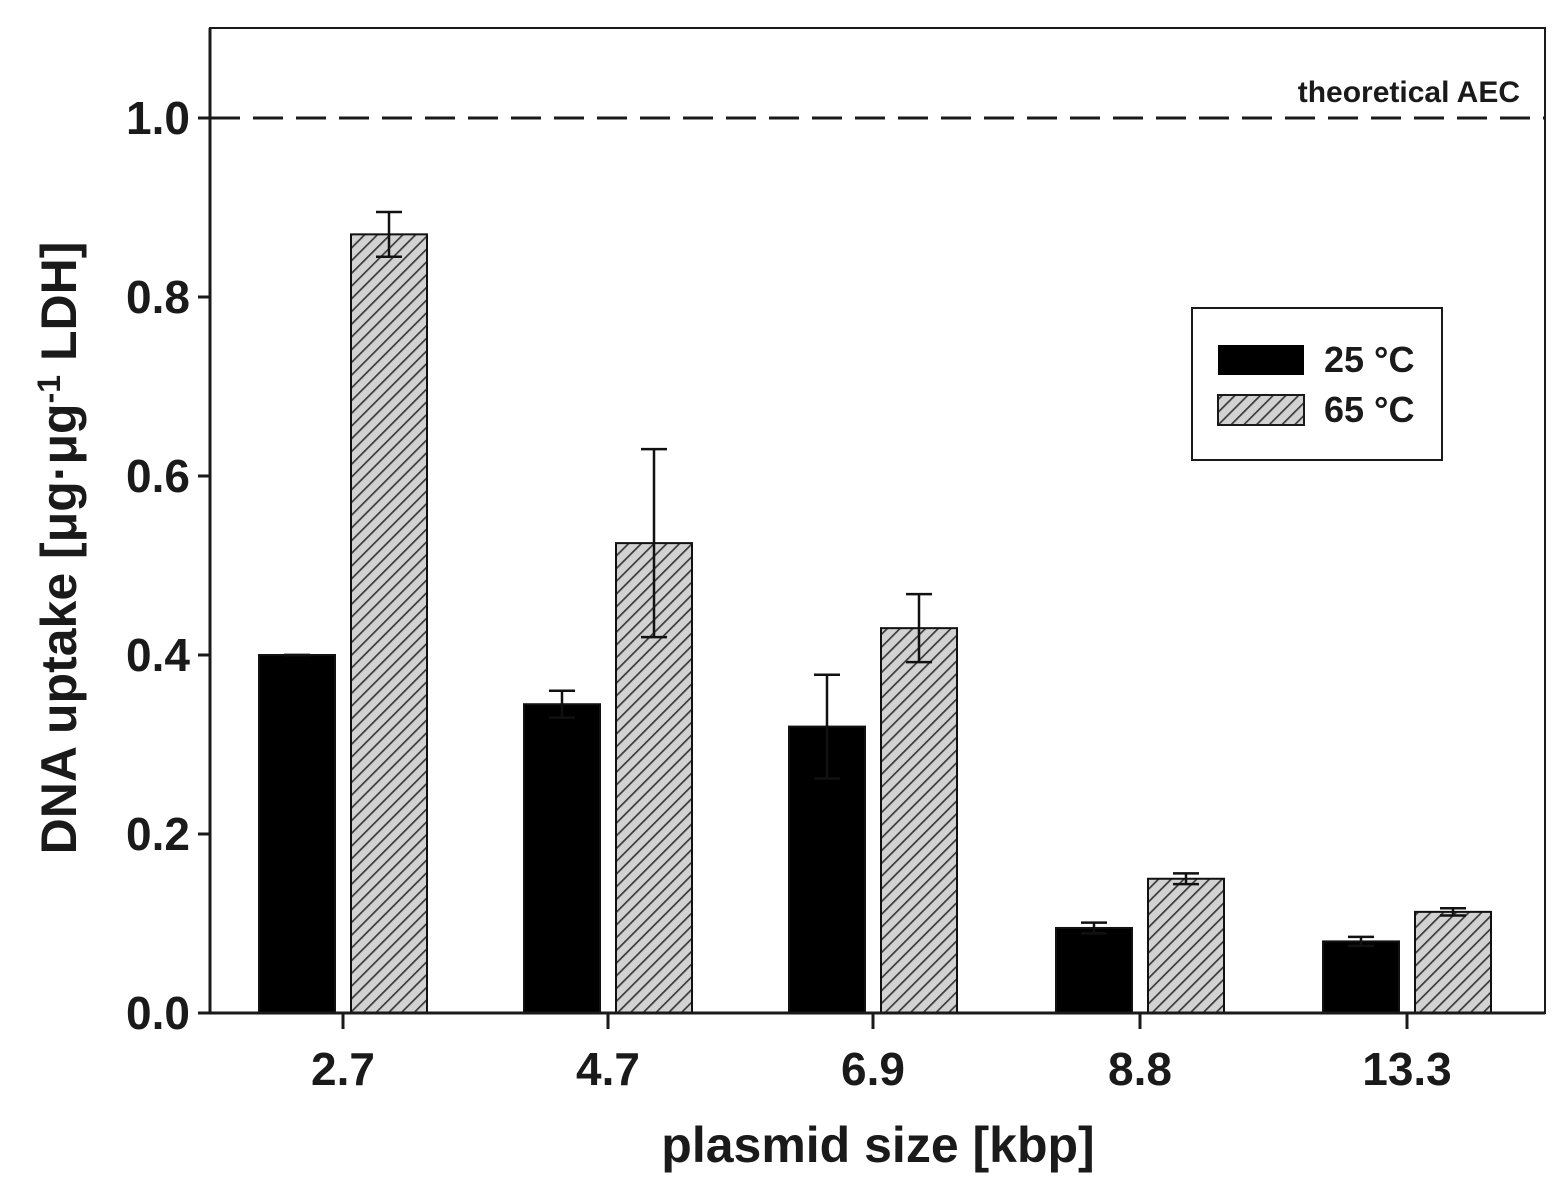  I want to click on y-axis-title-prefix: DNA uptake [μg·μg, so click(59, 628).